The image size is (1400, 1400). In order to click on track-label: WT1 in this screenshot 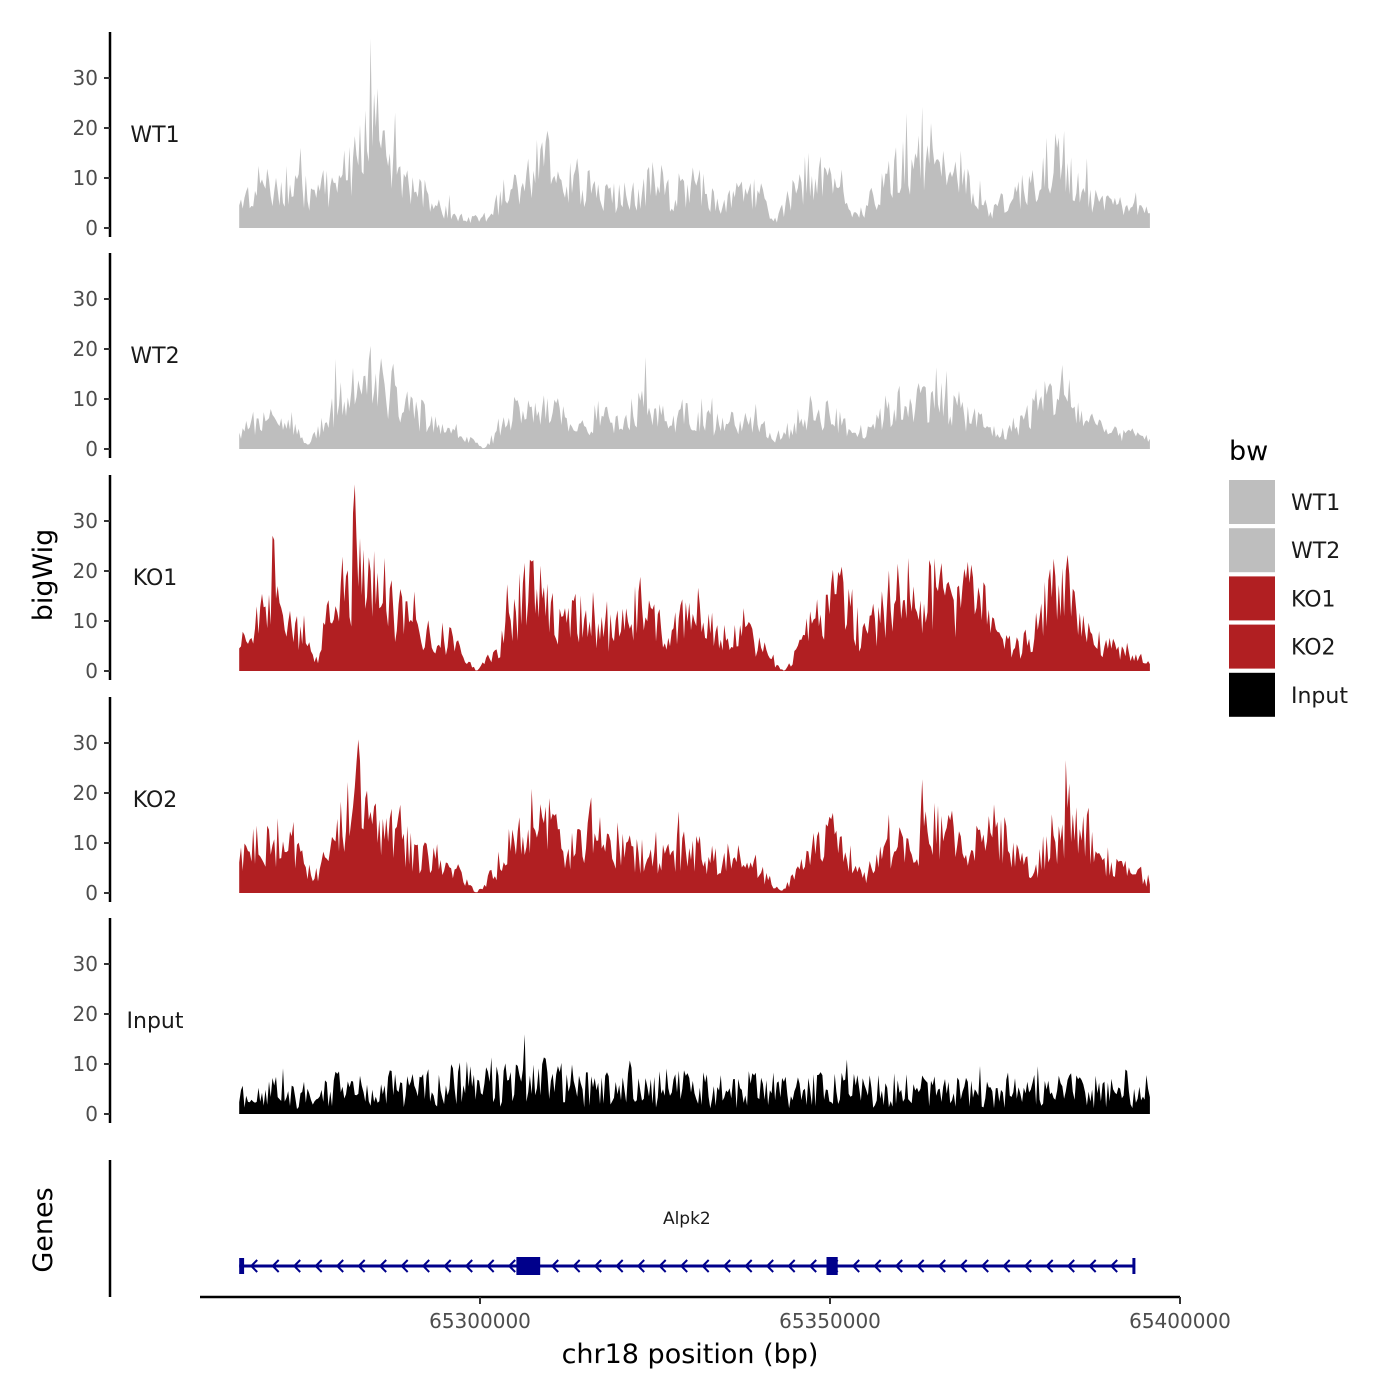, I will do `click(154, 135)`.